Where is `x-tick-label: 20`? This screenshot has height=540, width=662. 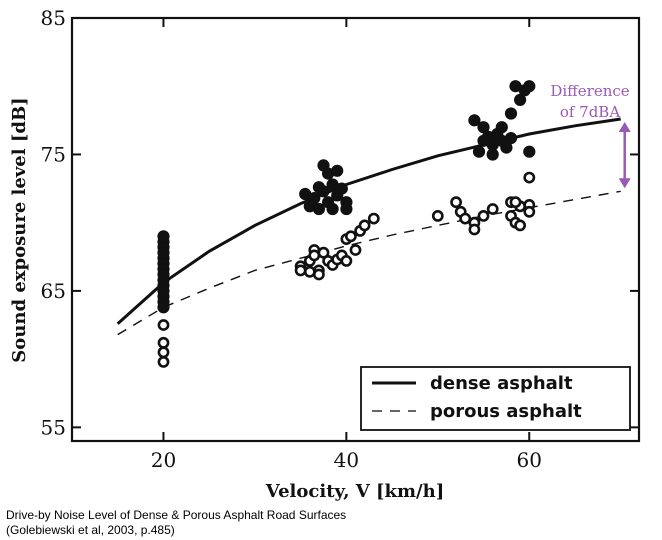
x-tick-label: 20 is located at coordinates (163, 460).